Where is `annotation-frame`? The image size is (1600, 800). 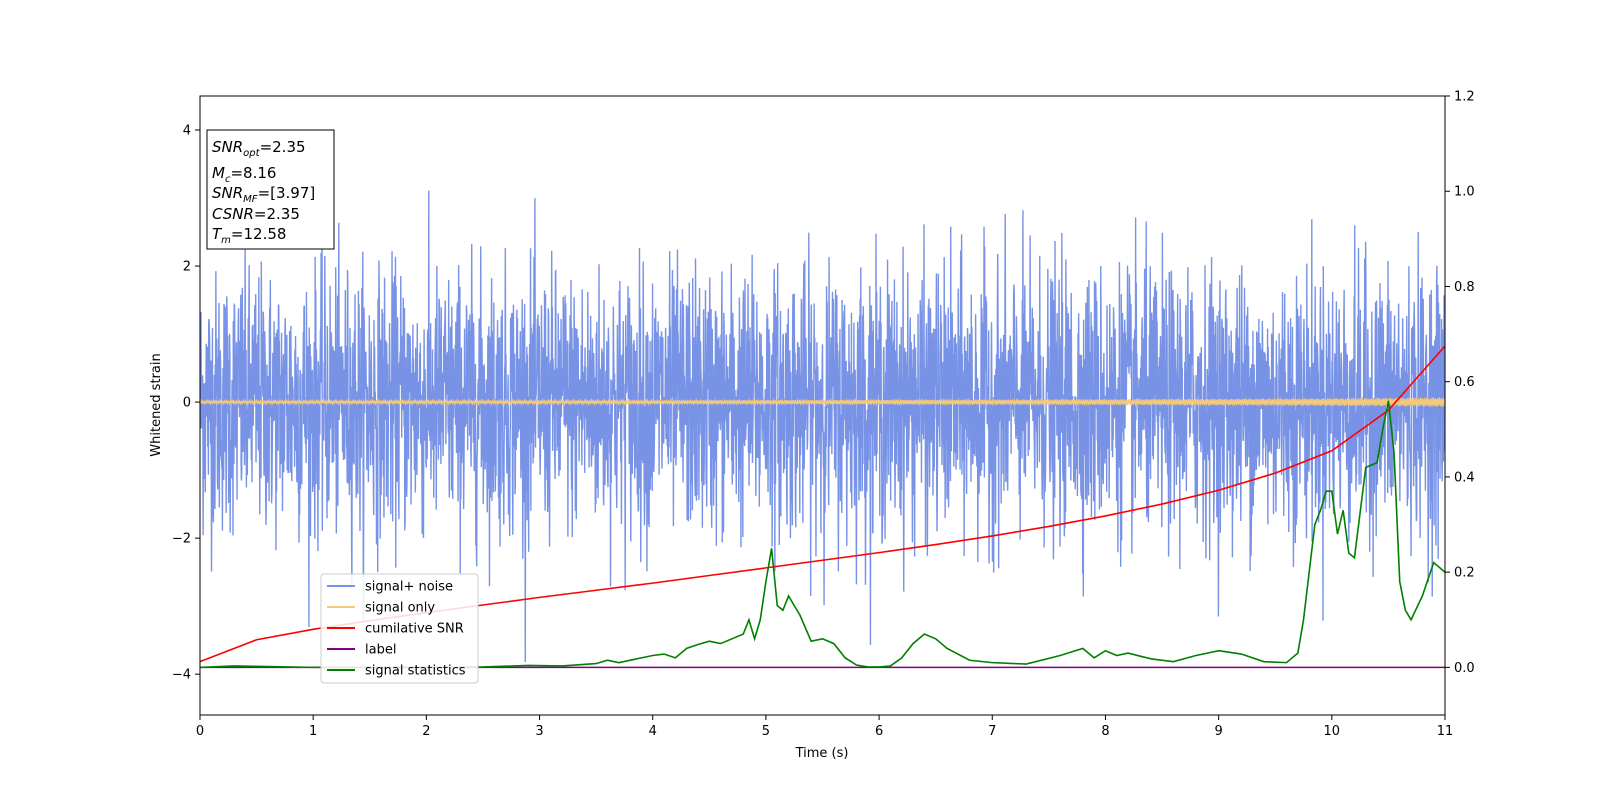 annotation-frame is located at coordinates (270, 189).